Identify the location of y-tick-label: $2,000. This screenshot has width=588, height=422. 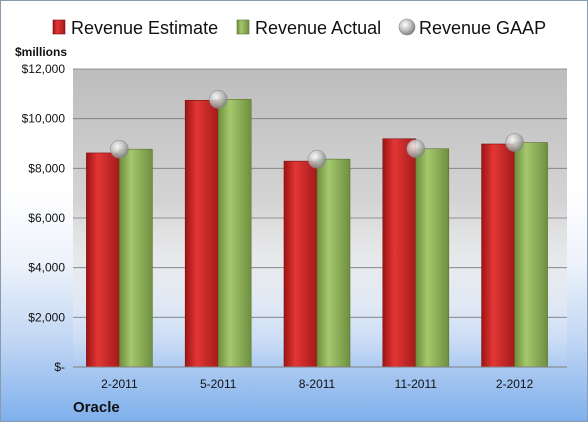
(46, 317).